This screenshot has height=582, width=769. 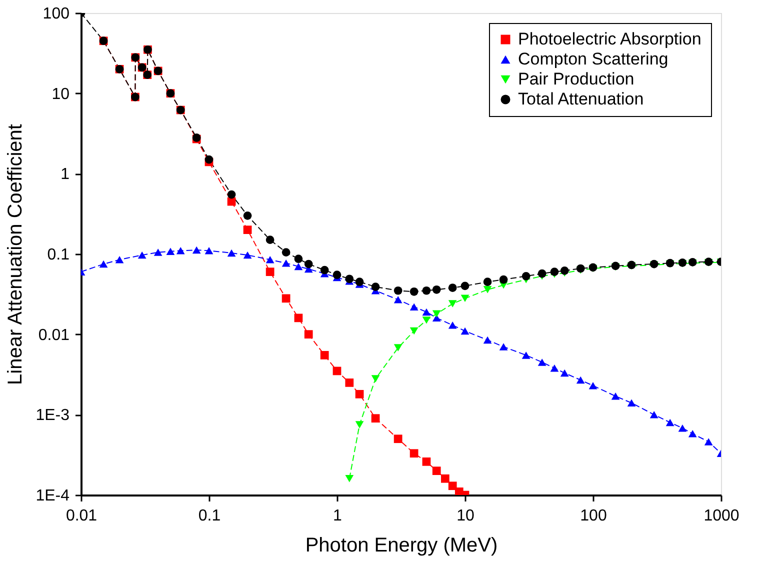 What do you see at coordinates (722, 516) in the screenshot?
I see `x-tick-label: 1000` at bounding box center [722, 516].